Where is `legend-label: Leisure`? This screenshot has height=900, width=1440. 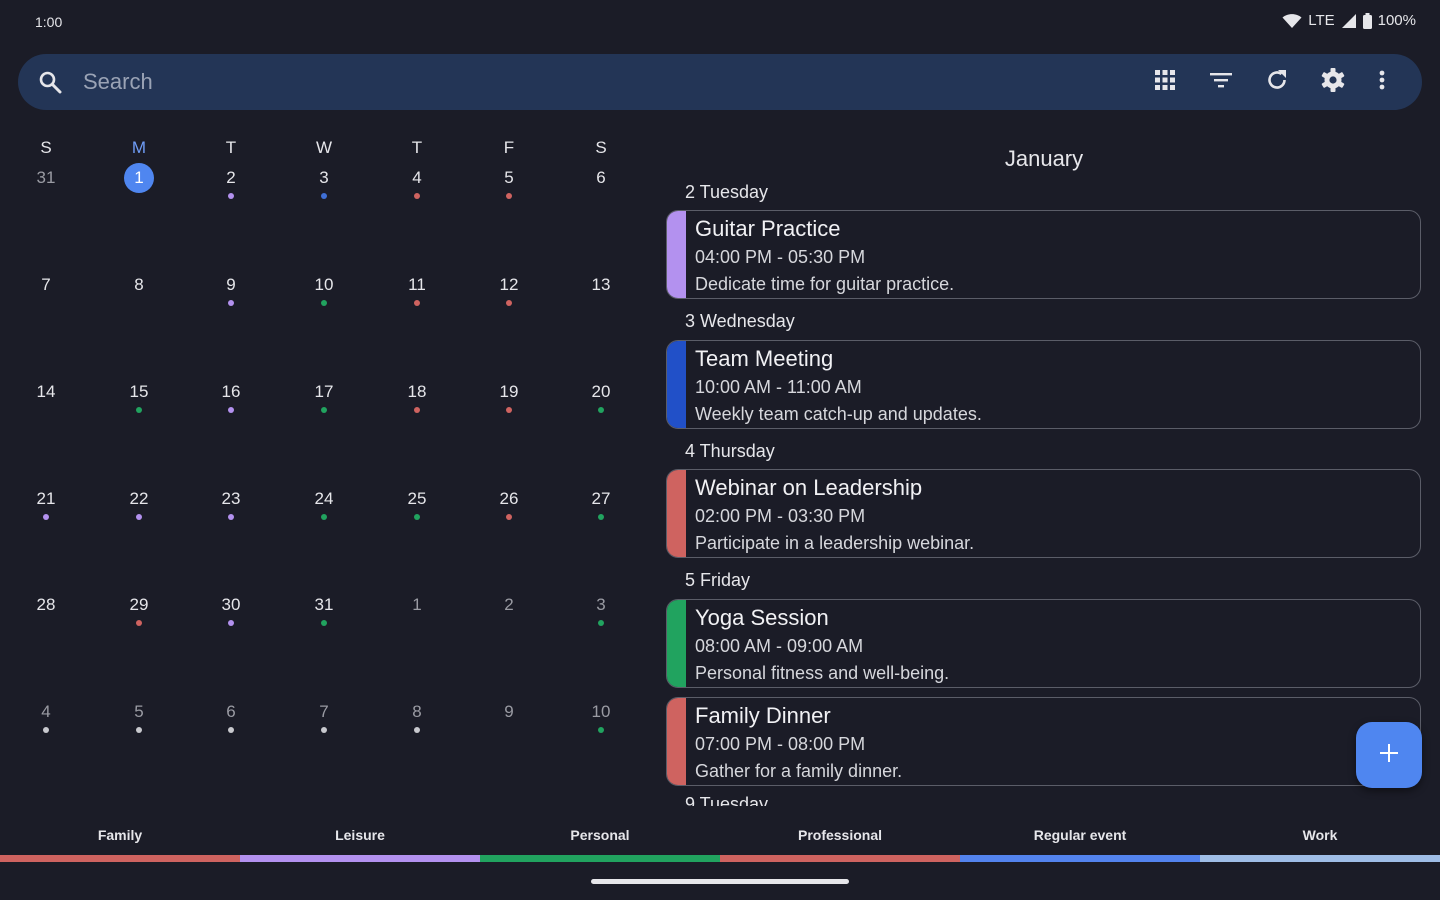
legend-label: Leisure is located at coordinates (360, 835).